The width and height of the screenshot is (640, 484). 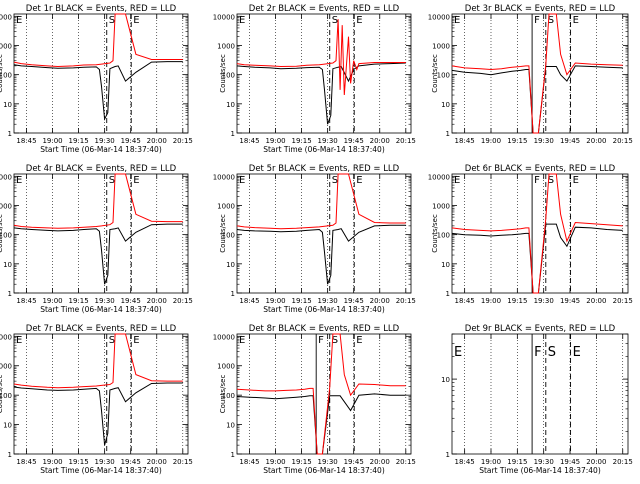 I want to click on panel-title: Det 3r BLACK = Events, RED = LLD, so click(x=540, y=9).